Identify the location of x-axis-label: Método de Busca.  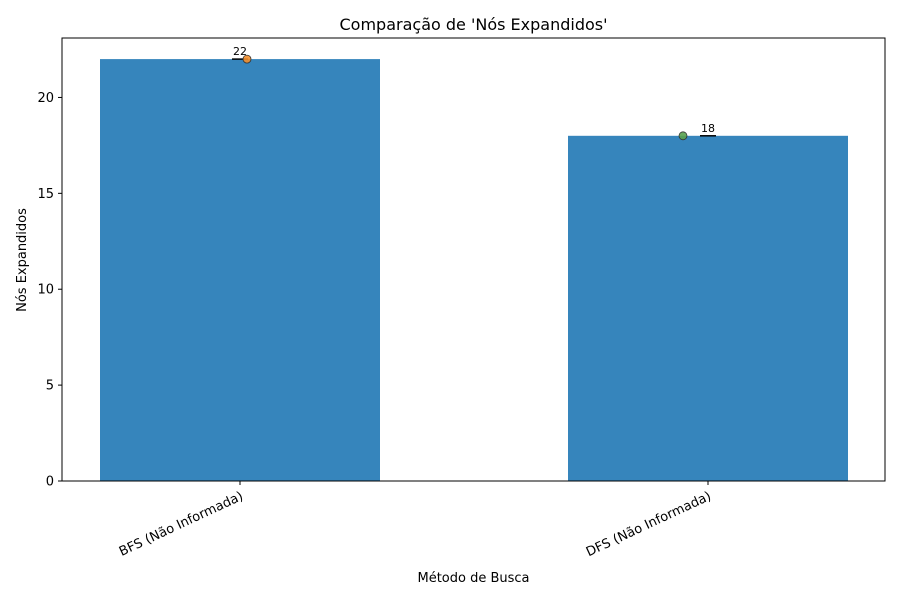
(473, 578).